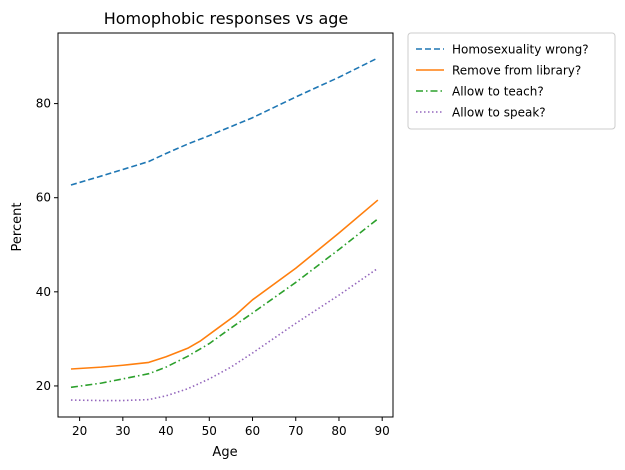  Describe the element at coordinates (231, 427) in the screenshot. I see `x-axis-ticks: 20 30 40 50 60 70 80 90` at that location.